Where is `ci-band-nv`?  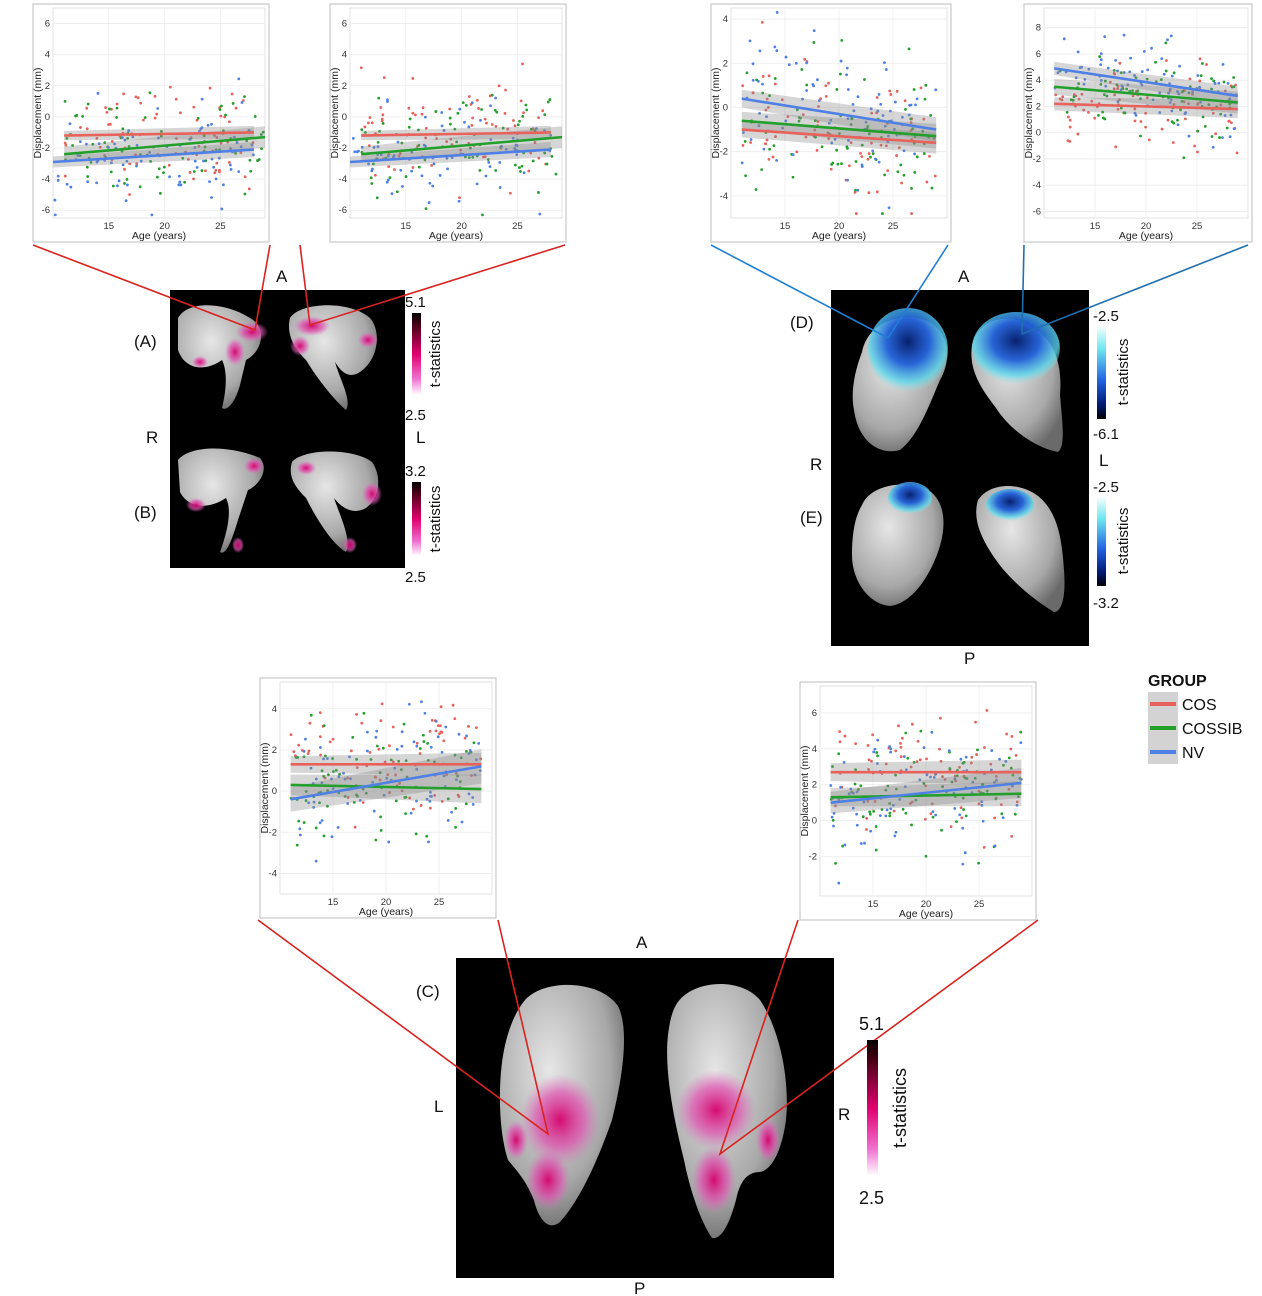 ci-band-nv is located at coordinates (926, 790).